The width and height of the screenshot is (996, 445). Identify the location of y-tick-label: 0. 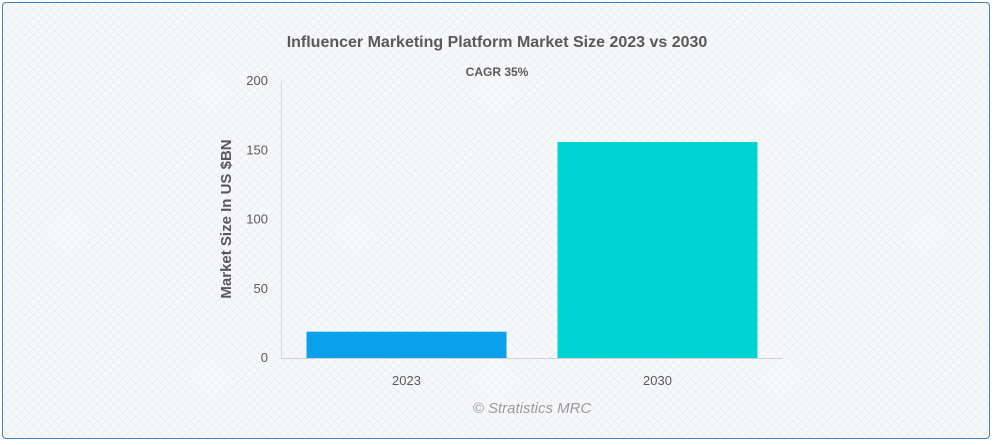
(264, 357).